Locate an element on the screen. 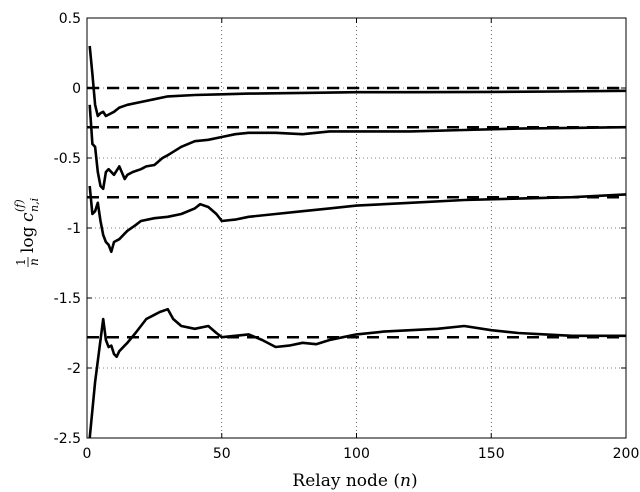 The width and height of the screenshot is (640, 492). x-tick-label: 50 is located at coordinates (222, 454).